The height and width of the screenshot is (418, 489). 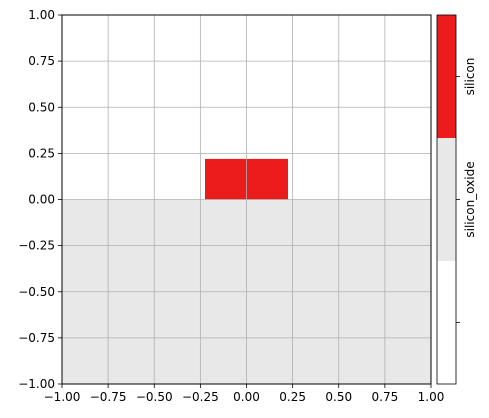 I want to click on y-tick-label: −0.25, so click(x=36, y=246).